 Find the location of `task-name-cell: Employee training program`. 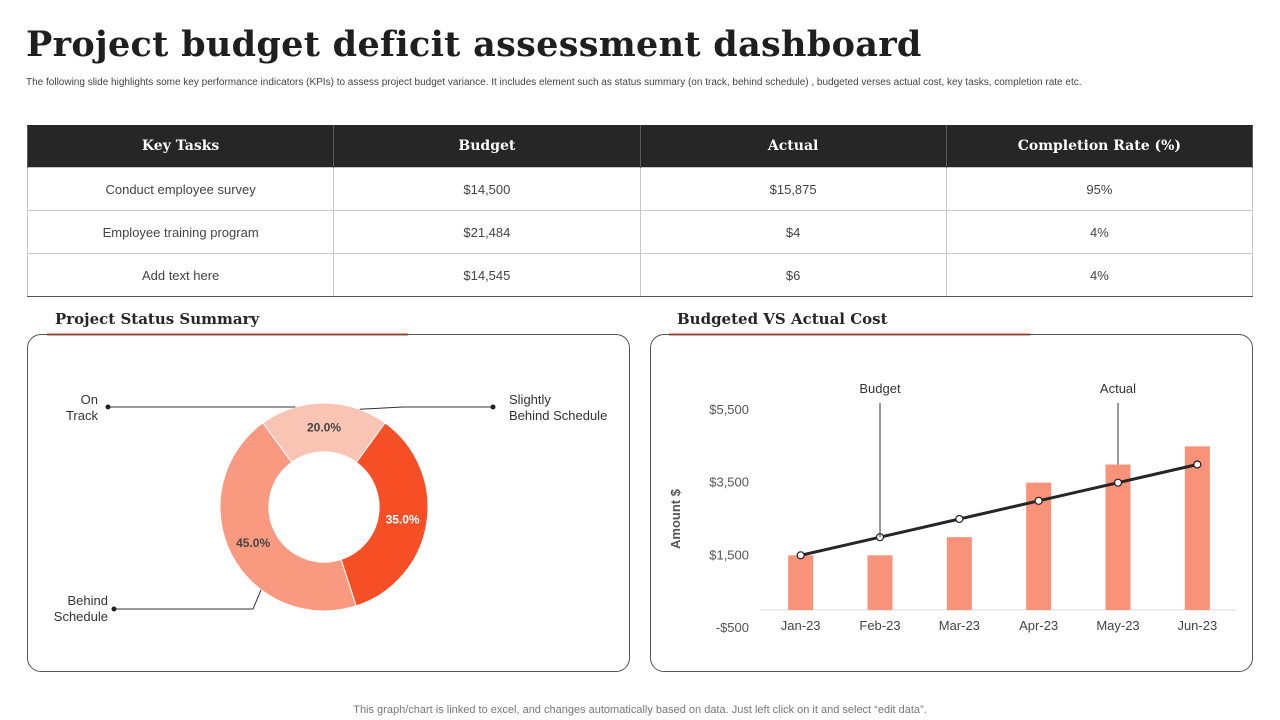

task-name-cell: Employee training program is located at coordinates (180, 232).